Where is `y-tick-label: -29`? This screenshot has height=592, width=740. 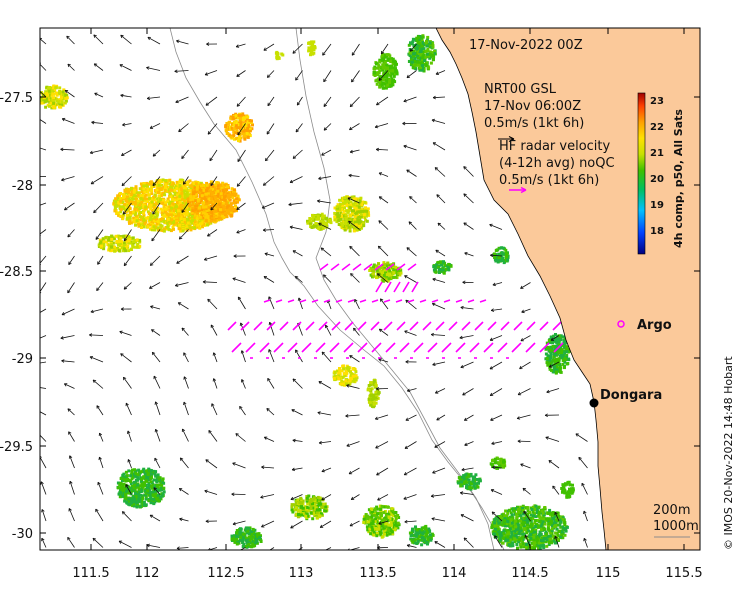 y-tick-label: -29 is located at coordinates (22, 359).